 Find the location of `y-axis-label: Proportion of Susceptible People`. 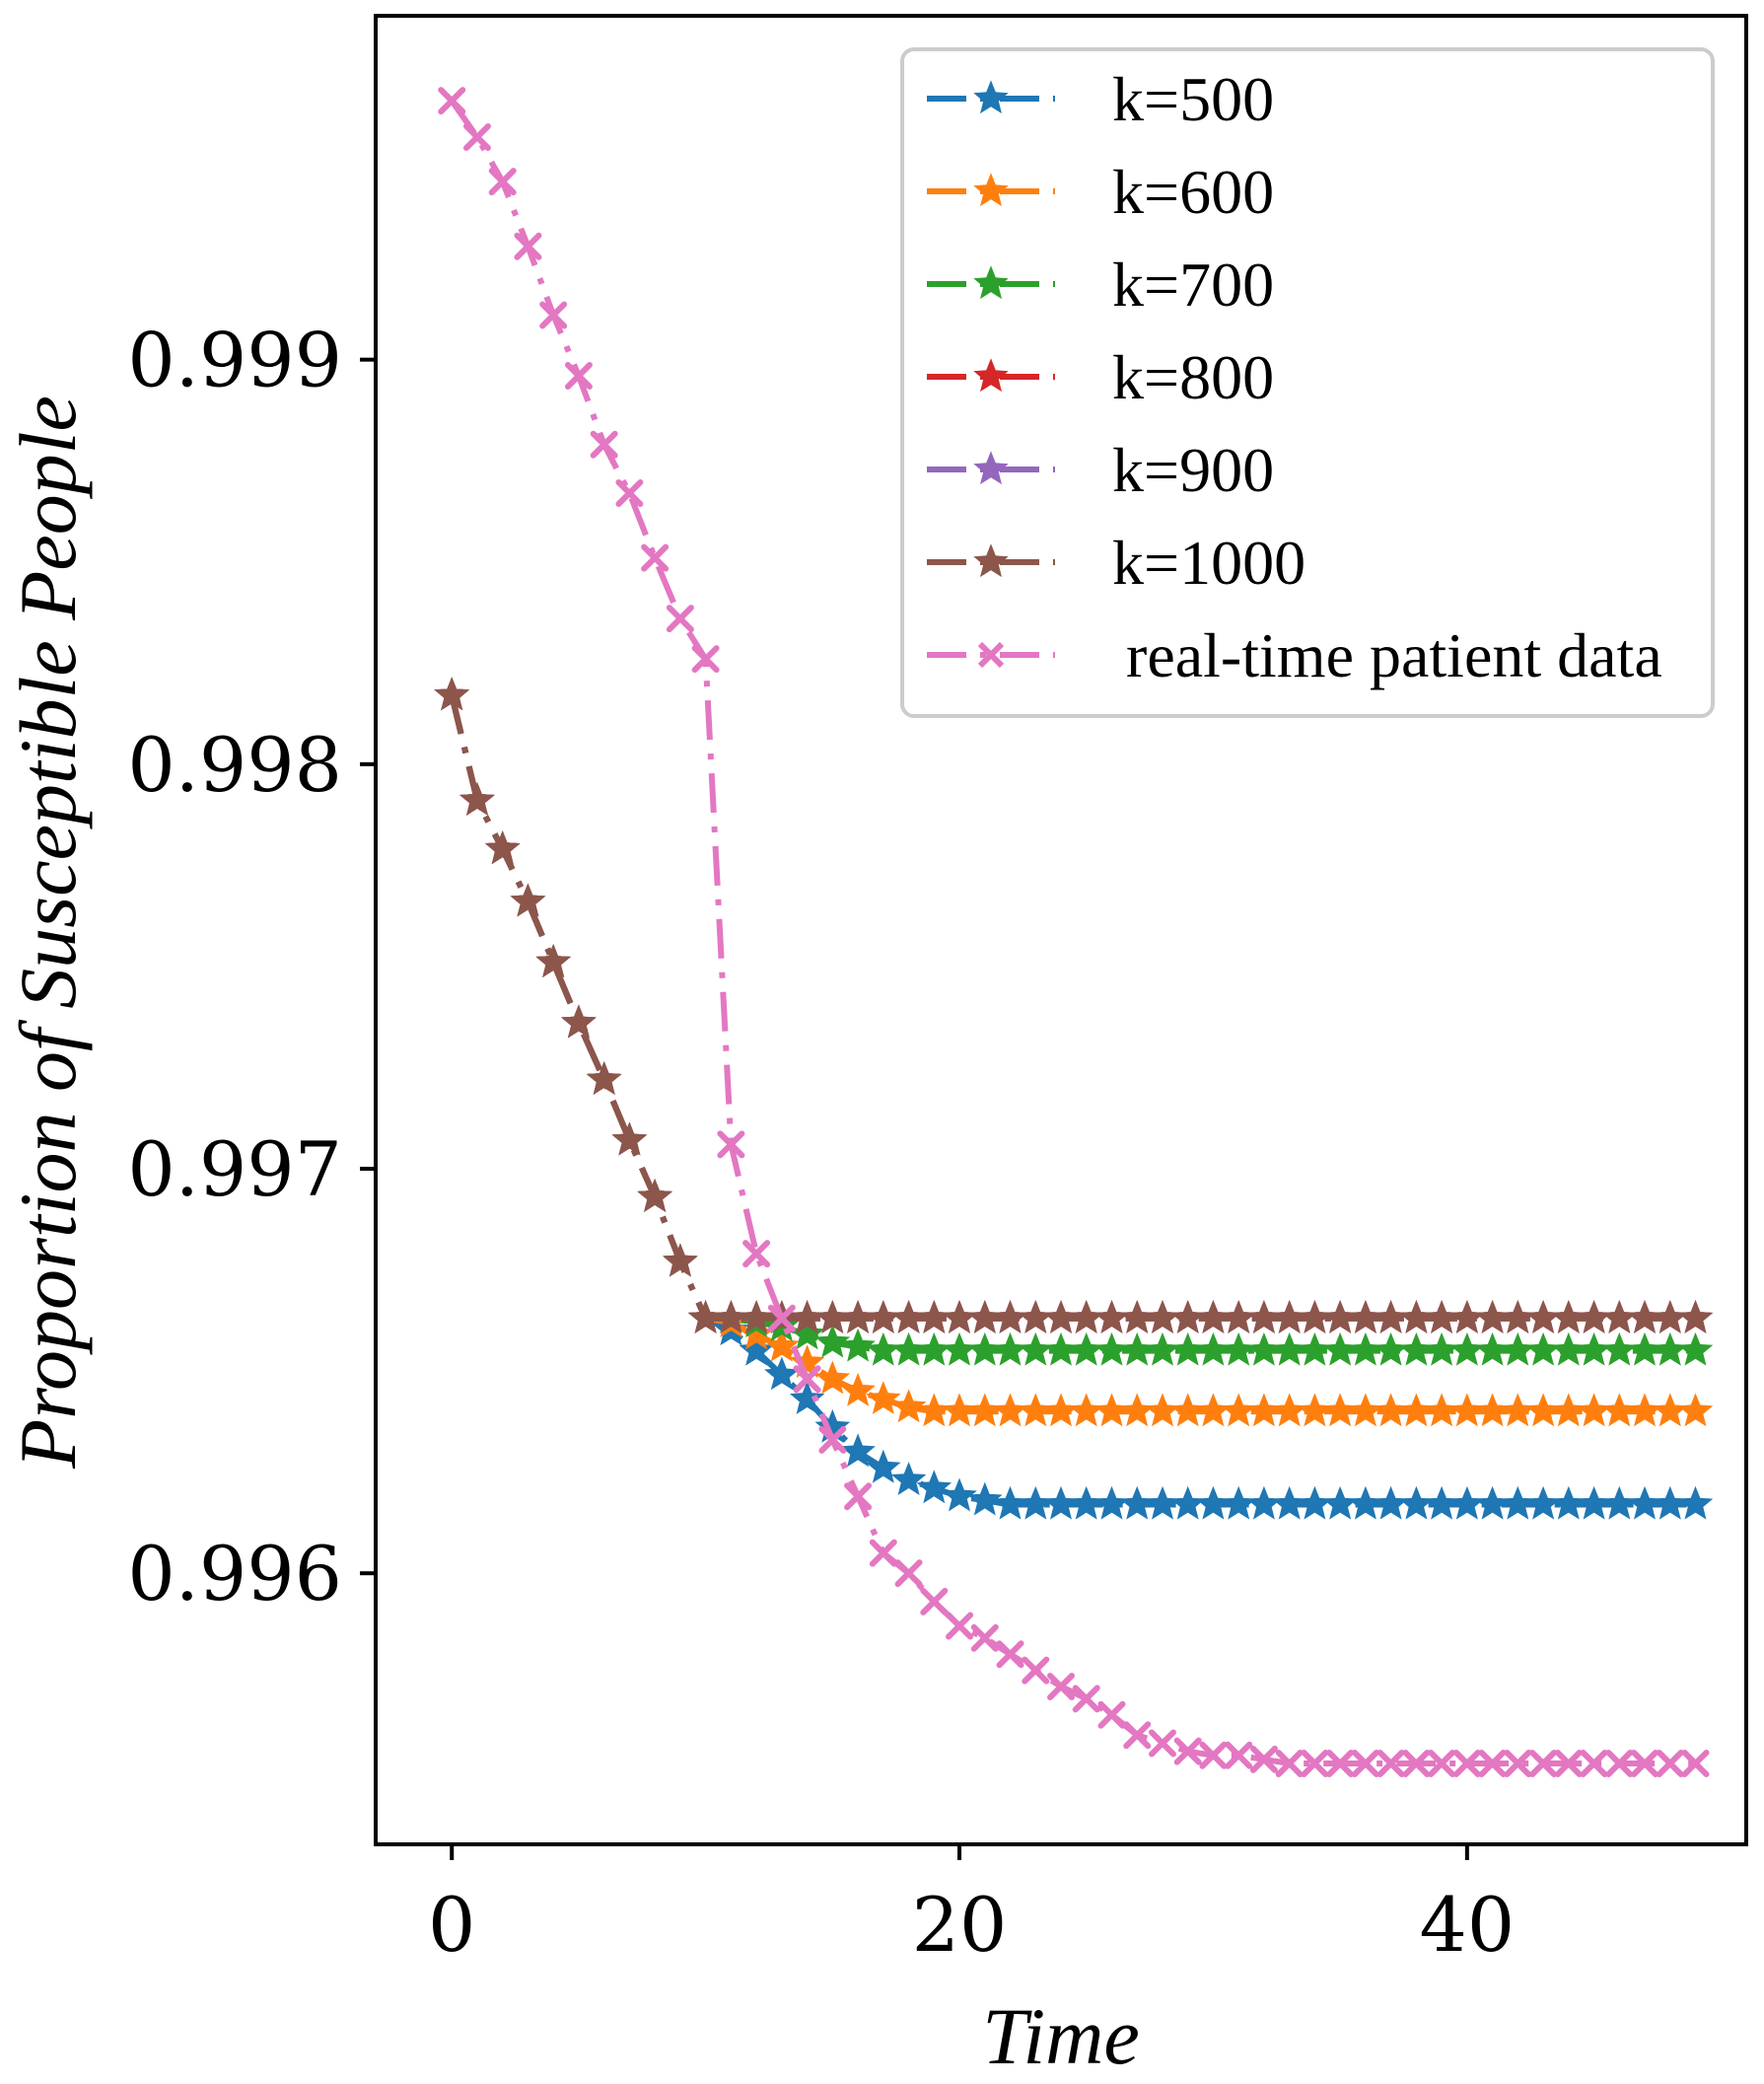

y-axis-label: Proportion of Susceptible People is located at coordinates (48, 932).